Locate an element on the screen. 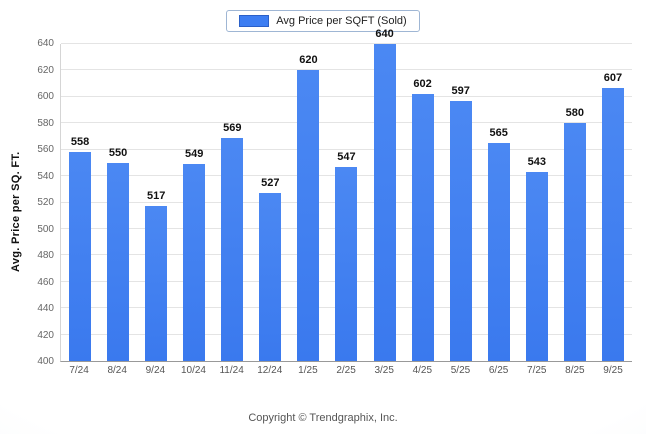  y-tick-label: 500 is located at coordinates (45, 229).